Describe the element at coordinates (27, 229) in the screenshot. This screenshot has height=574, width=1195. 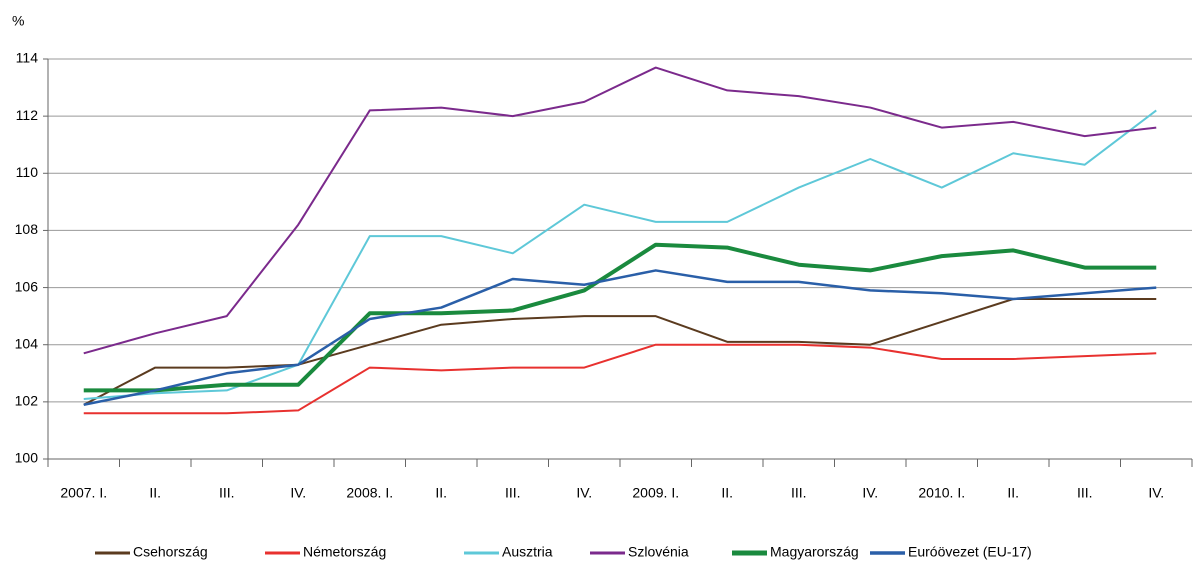
I see `y-tick-label: 108` at that location.